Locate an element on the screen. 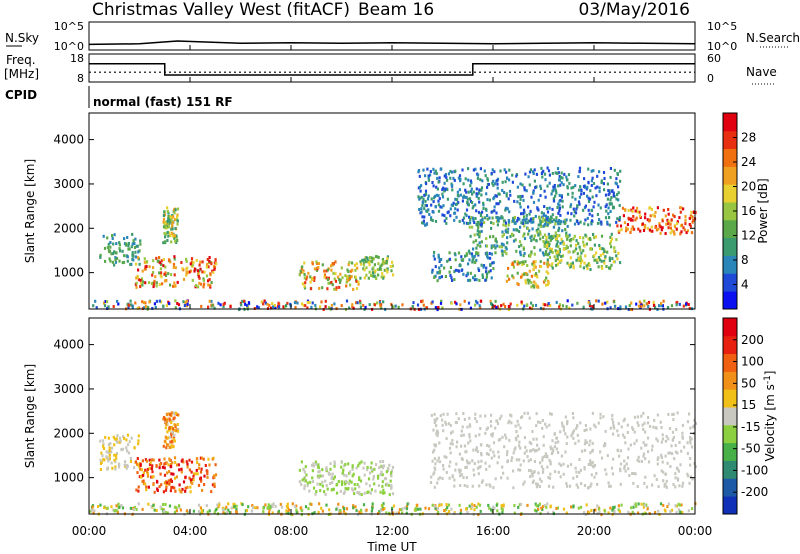  x-tick-label: 04:00 is located at coordinates (190, 531).